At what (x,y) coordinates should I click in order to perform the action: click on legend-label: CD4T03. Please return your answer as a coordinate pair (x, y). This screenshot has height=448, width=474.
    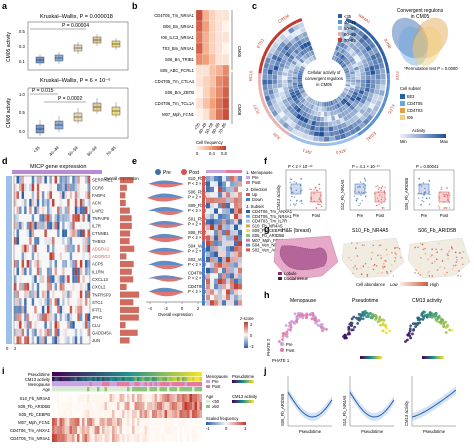
    Looking at the image, I should click on (415, 110).